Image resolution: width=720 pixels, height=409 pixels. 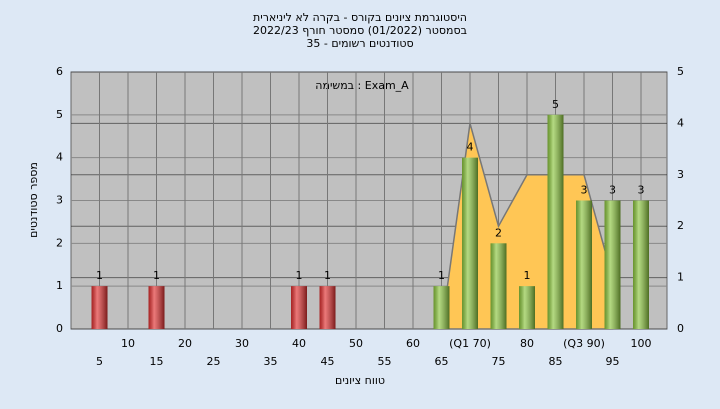 What do you see at coordinates (328, 361) in the screenshot?
I see `x-tick-label: 45` at bounding box center [328, 361].